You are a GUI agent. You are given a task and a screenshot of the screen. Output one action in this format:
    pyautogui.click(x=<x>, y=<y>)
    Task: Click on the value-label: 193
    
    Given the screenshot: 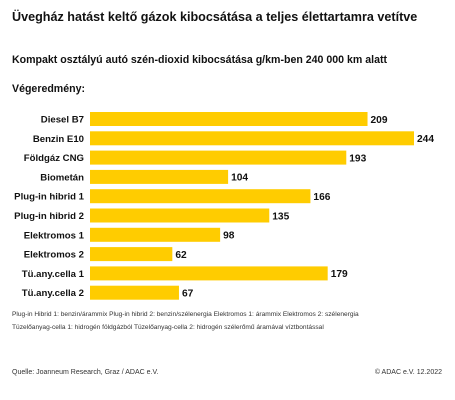 What is the action you would take?
    pyautogui.click(x=357, y=158)
    